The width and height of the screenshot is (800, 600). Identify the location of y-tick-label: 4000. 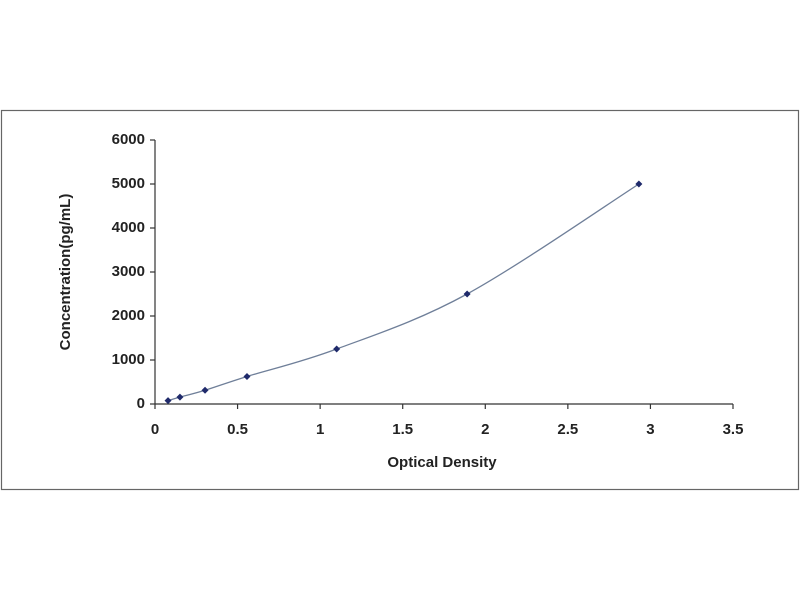
(128, 227).